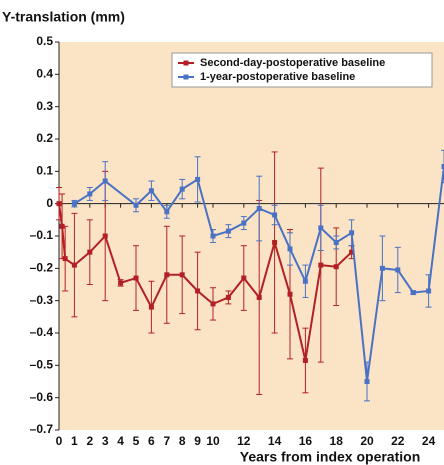  What do you see at coordinates (151, 441) in the screenshot?
I see `x-tick-label: 6` at bounding box center [151, 441].